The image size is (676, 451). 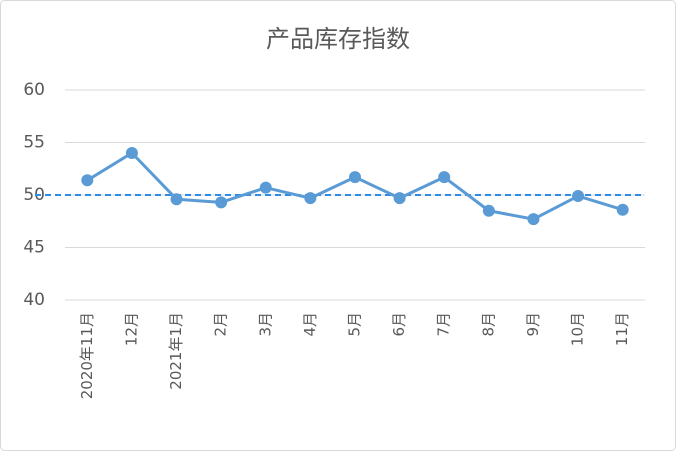 I want to click on x-tick-label: 5月, so click(x=355, y=324).